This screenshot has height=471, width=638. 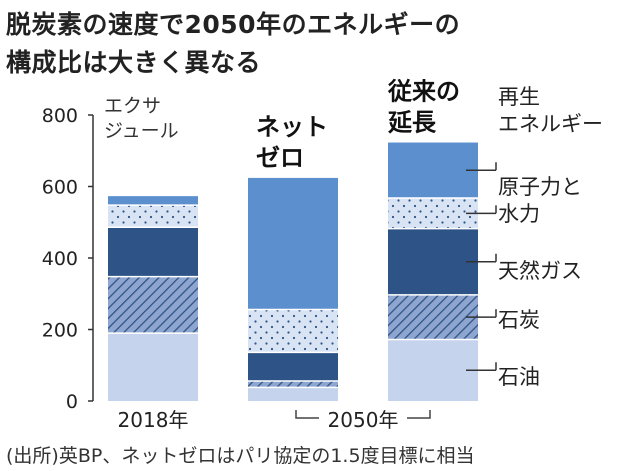 I want to click on y-tick-label-0: 0, so click(x=72, y=402).